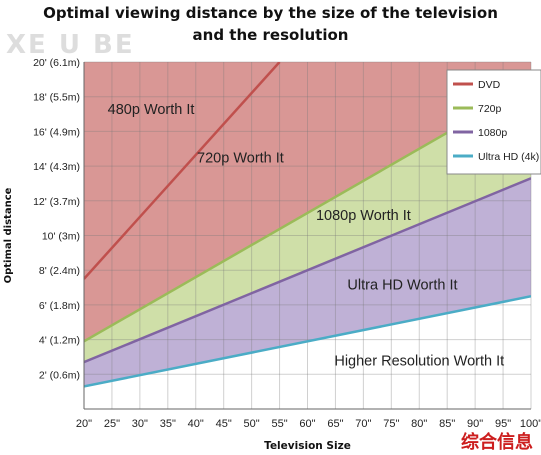 This screenshot has height=455, width=541. Describe the element at coordinates (168, 424) in the screenshot. I see `x-tick-label: 35"` at that location.